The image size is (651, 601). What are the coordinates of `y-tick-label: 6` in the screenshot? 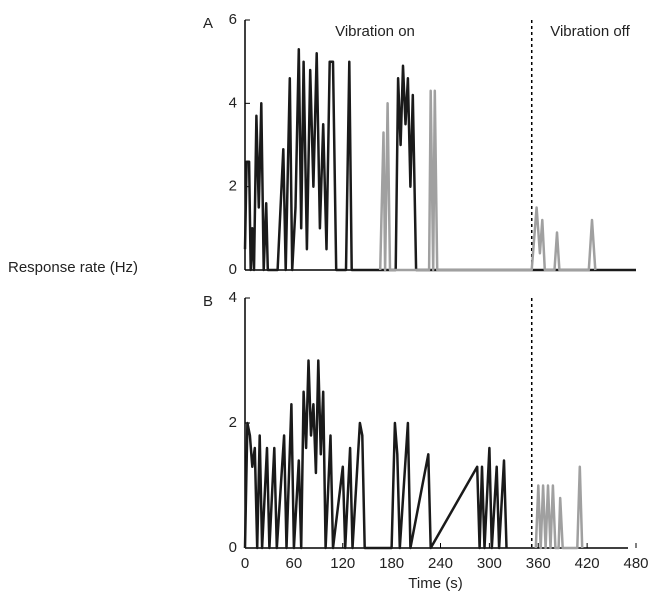 It's located at (233, 19).